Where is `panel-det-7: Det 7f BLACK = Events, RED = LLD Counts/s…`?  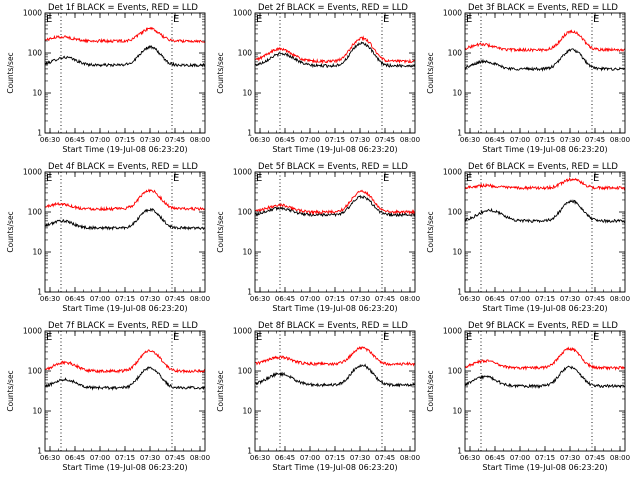 panel-det-7: Det 7f BLACK = Events, RED = LLD Counts/s… is located at coordinates (108, 396).